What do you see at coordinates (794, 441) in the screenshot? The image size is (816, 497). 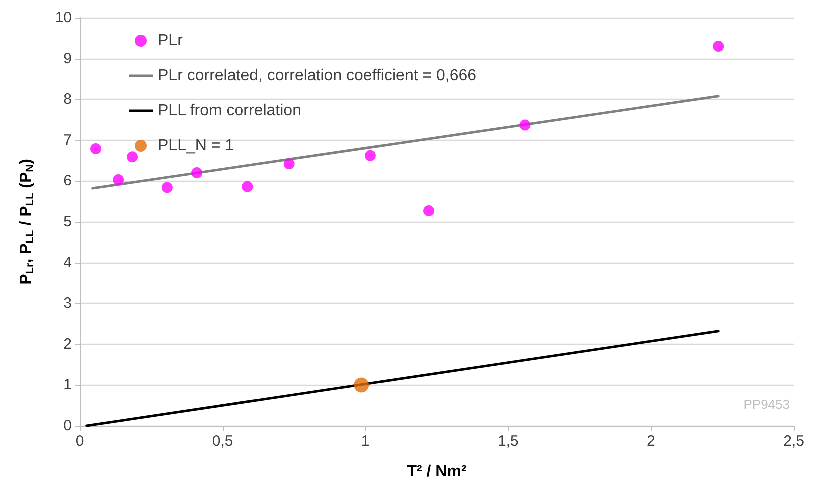 I see `x-tick-label: 2,5` at bounding box center [794, 441].